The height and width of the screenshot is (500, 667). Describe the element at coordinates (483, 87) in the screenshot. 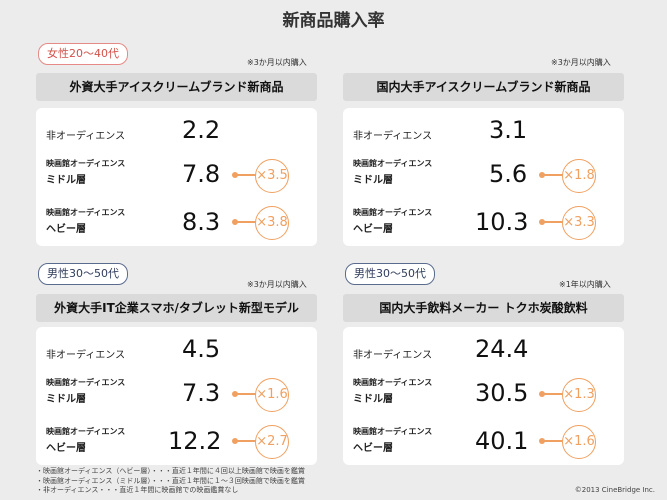

I see `product-header: 国内大手アイスクリームブランド新商品` at that location.